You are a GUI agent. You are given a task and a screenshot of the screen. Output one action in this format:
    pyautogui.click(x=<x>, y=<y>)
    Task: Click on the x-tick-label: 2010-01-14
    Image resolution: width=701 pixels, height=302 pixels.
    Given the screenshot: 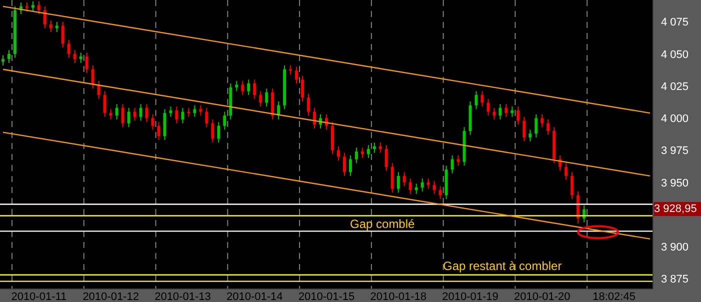 What is the action you would take?
    pyautogui.click(x=254, y=296)
    